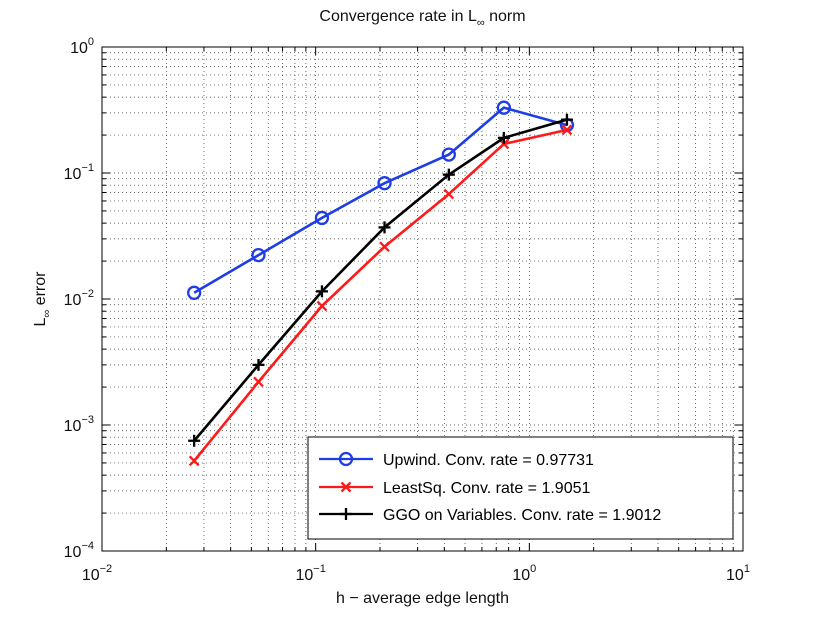  I want to click on y-axis-label: L∞ error, so click(42, 299).